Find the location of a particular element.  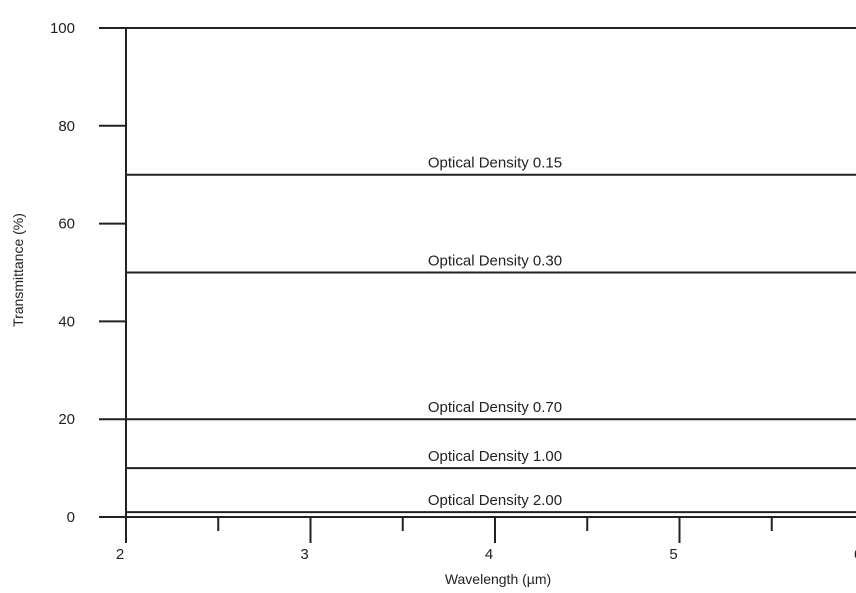

series-label: Optical Density 2.00 is located at coordinates (495, 500).